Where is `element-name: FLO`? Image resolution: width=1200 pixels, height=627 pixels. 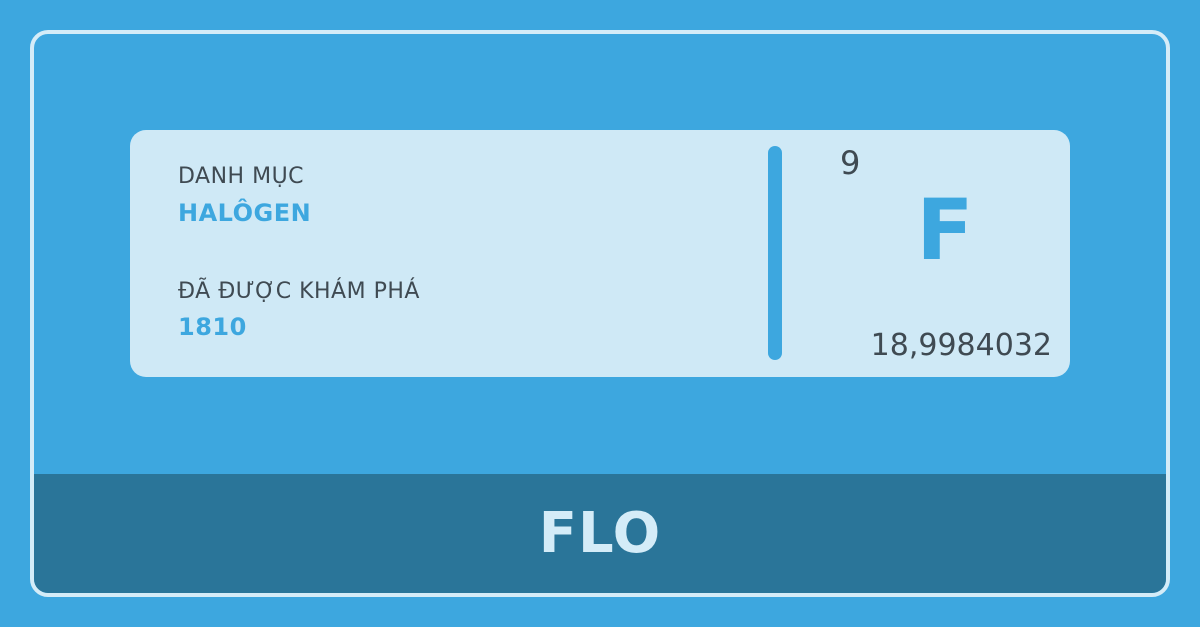 element-name: FLO is located at coordinates (600, 533).